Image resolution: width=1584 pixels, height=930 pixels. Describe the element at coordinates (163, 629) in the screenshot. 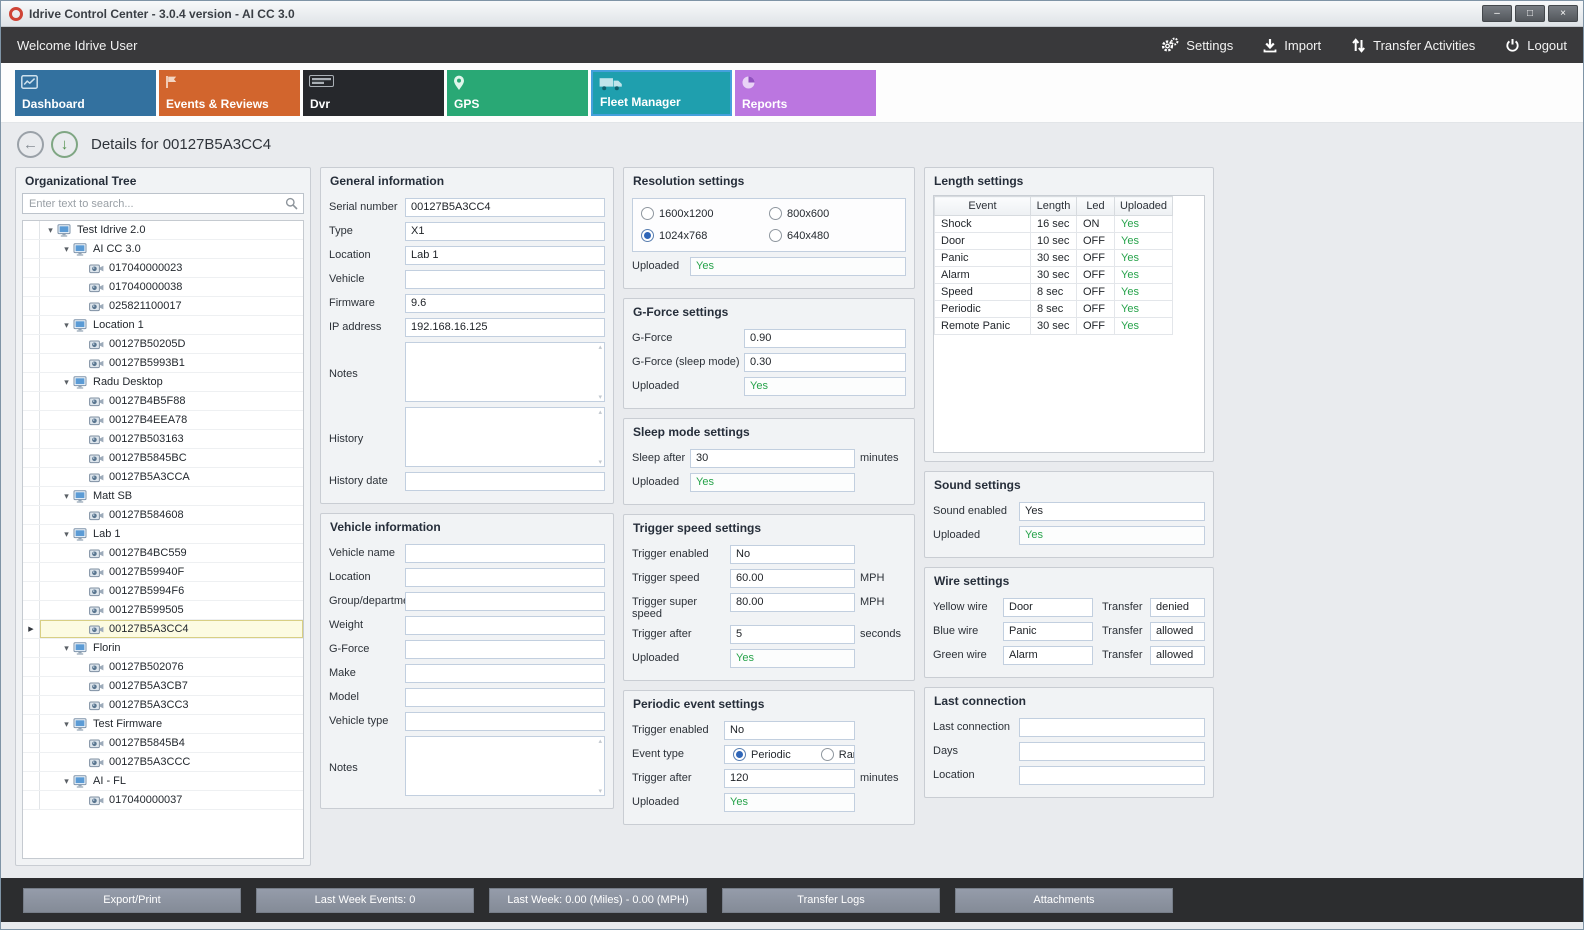

I see `tree-node-00127b5a3cc4: ▶ 00127B5A3CC4` at that location.